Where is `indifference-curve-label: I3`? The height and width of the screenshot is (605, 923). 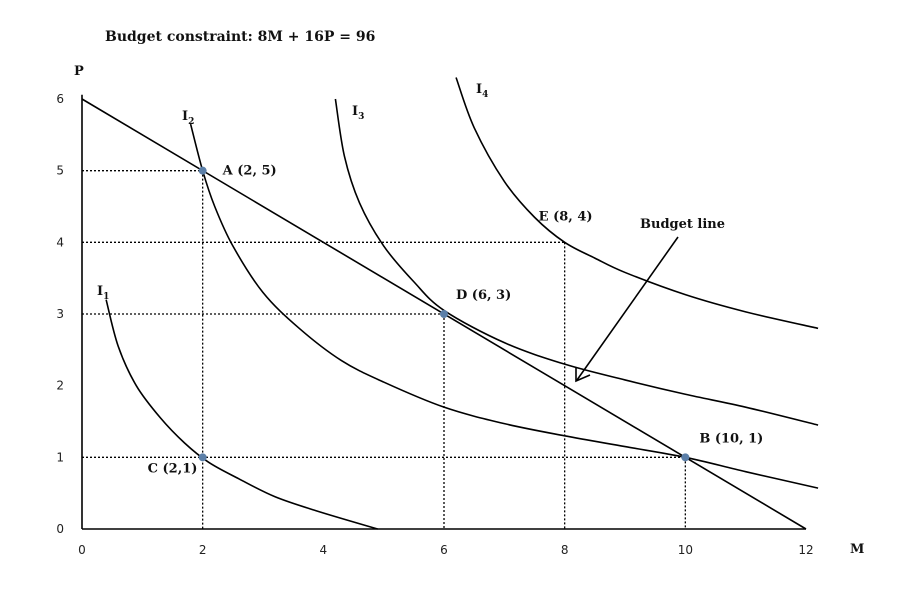 indifference-curve-label: I3 is located at coordinates (358, 113).